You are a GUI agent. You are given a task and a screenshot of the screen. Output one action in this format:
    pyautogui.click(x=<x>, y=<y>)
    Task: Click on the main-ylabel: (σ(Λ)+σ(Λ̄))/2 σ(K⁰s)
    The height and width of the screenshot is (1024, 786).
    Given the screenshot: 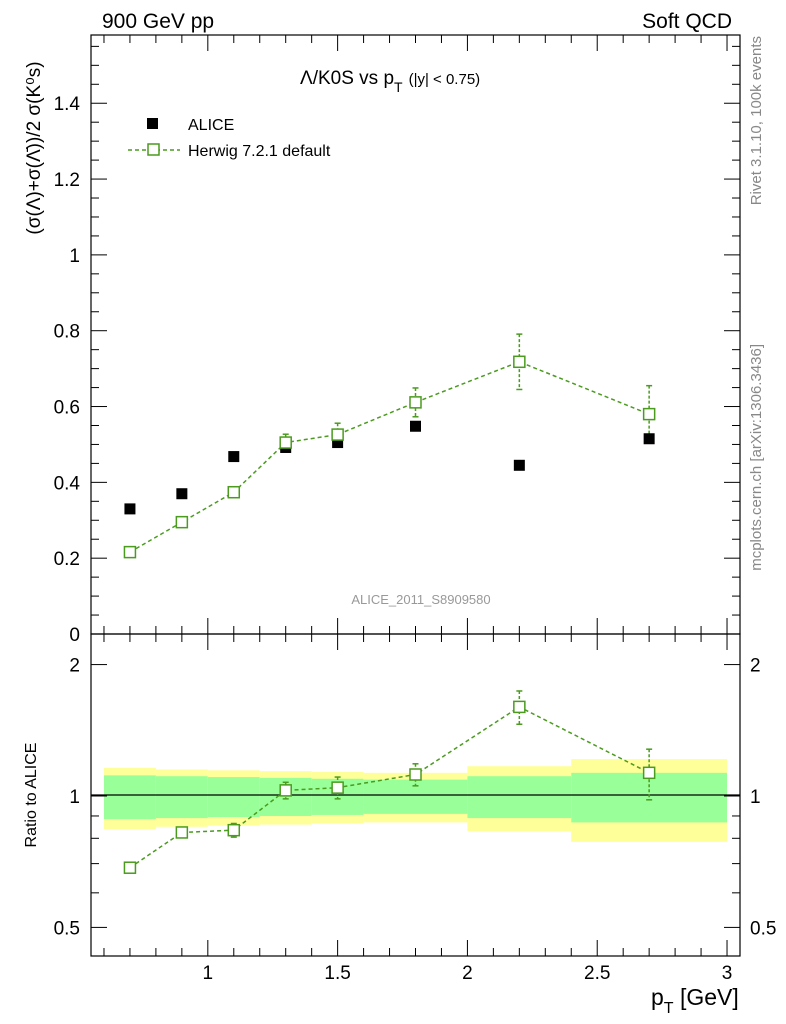 What is the action you would take?
    pyautogui.click(x=34, y=147)
    